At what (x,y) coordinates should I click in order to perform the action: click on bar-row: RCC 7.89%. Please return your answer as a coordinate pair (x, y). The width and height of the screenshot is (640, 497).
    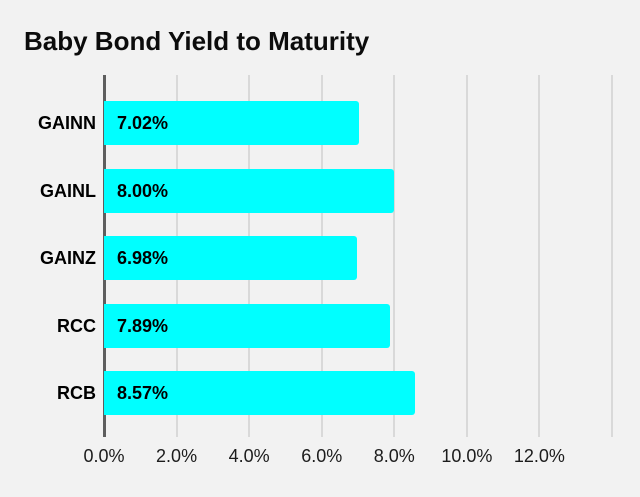
    Looking at the image, I should click on (320, 326).